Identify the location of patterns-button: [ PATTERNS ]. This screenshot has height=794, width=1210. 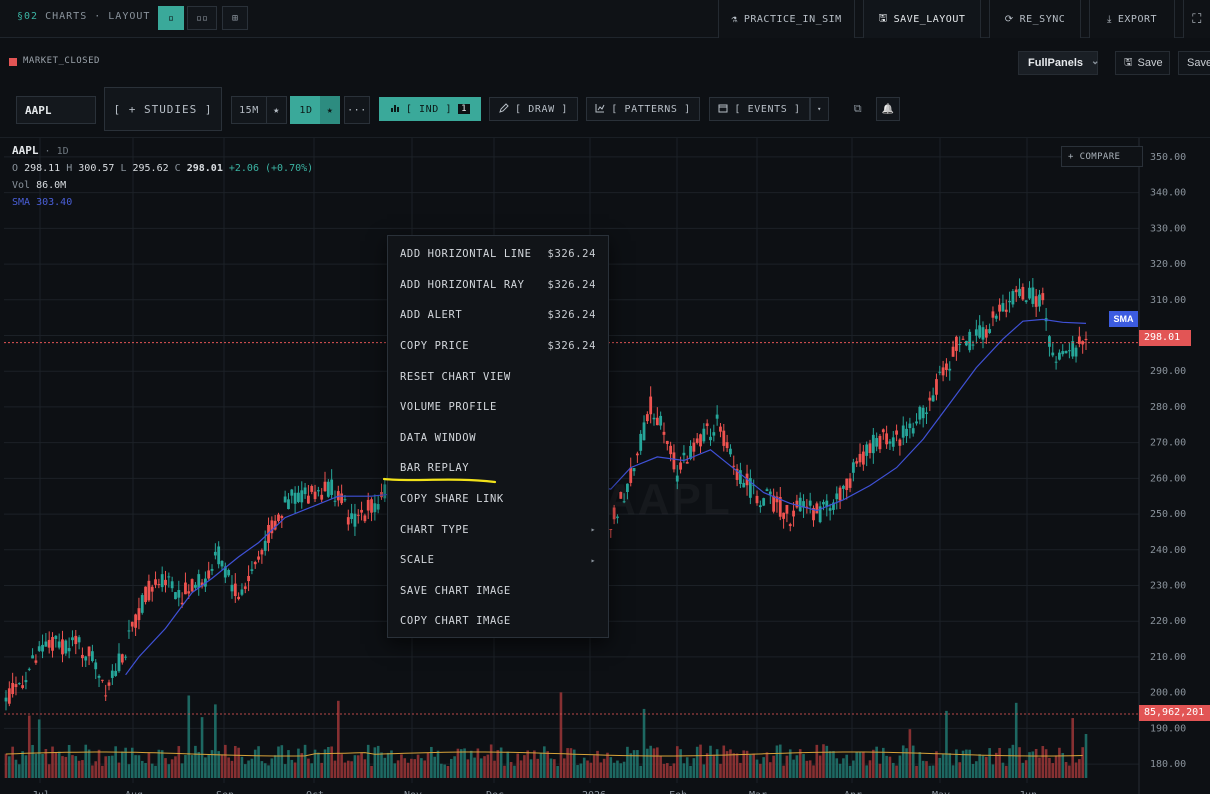
(643, 109).